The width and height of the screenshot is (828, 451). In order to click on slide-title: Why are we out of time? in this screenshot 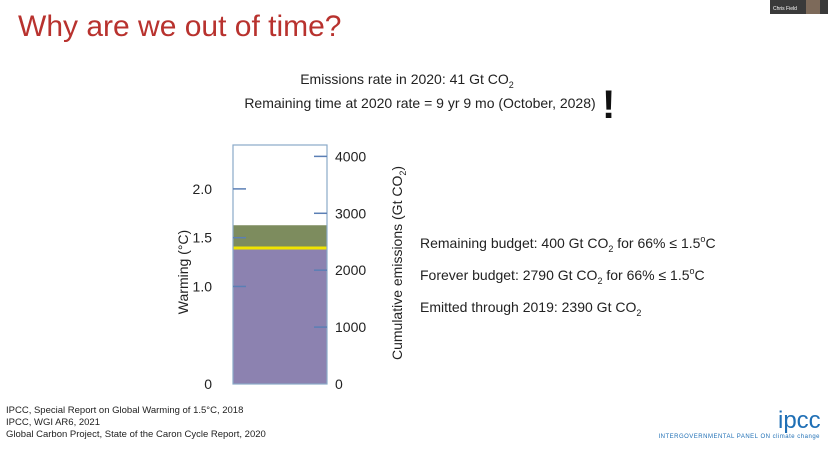, I will do `click(179, 26)`.